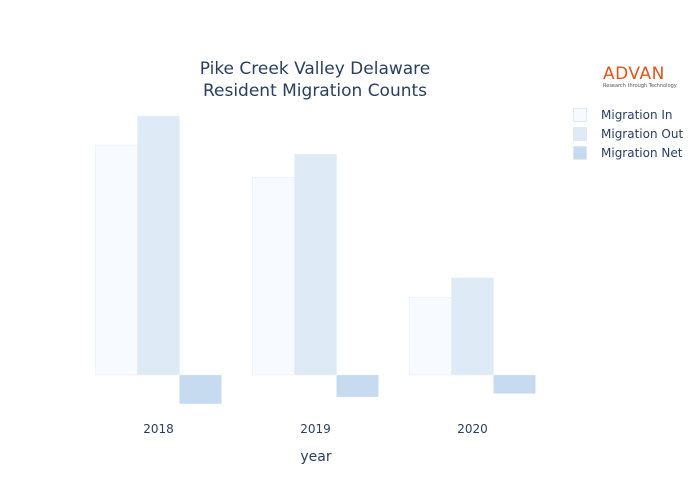 Image resolution: width=700 pixels, height=500 pixels. I want to click on bar-migration-in-2020, so click(430, 336).